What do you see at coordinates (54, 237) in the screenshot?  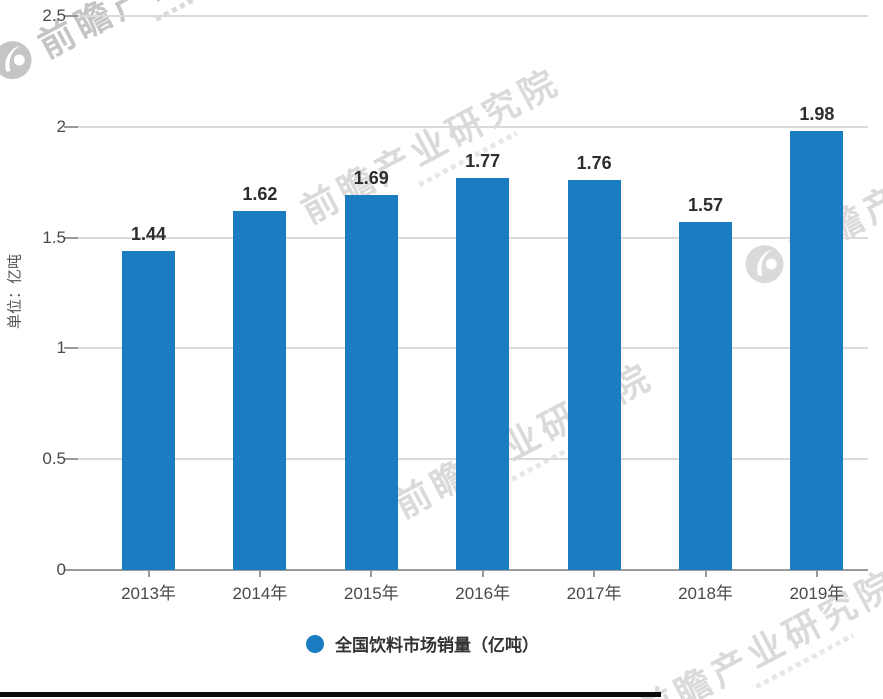 I see `y-axis-tick-label: 1.5` at bounding box center [54, 237].